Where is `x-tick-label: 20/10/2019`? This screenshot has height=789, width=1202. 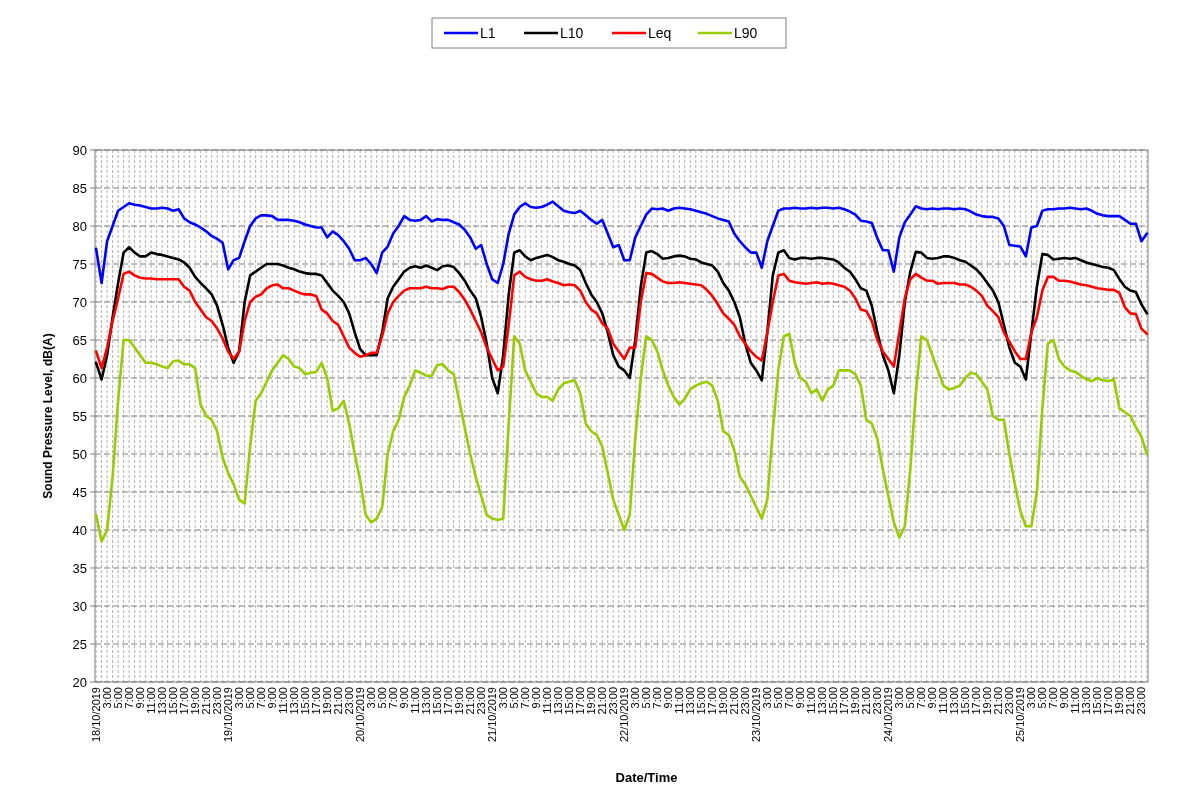
x-tick-label: 20/10/2019 is located at coordinates (360, 715).